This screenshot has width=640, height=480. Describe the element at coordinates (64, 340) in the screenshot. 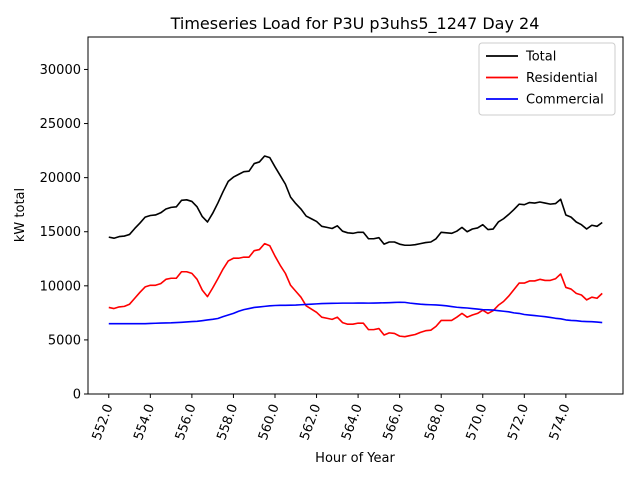

I see `y-tick-label: 5000` at that location.